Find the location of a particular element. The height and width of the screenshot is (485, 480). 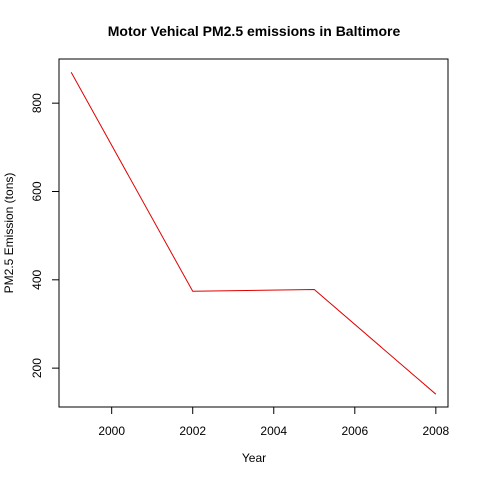

x-tick-label: 2002 is located at coordinates (192, 431).